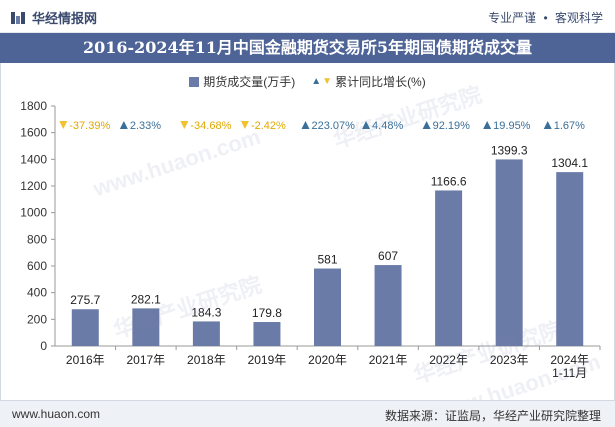  Describe the element at coordinates (194, 81) in the screenshot. I see `legend-swatch-bar` at that location.